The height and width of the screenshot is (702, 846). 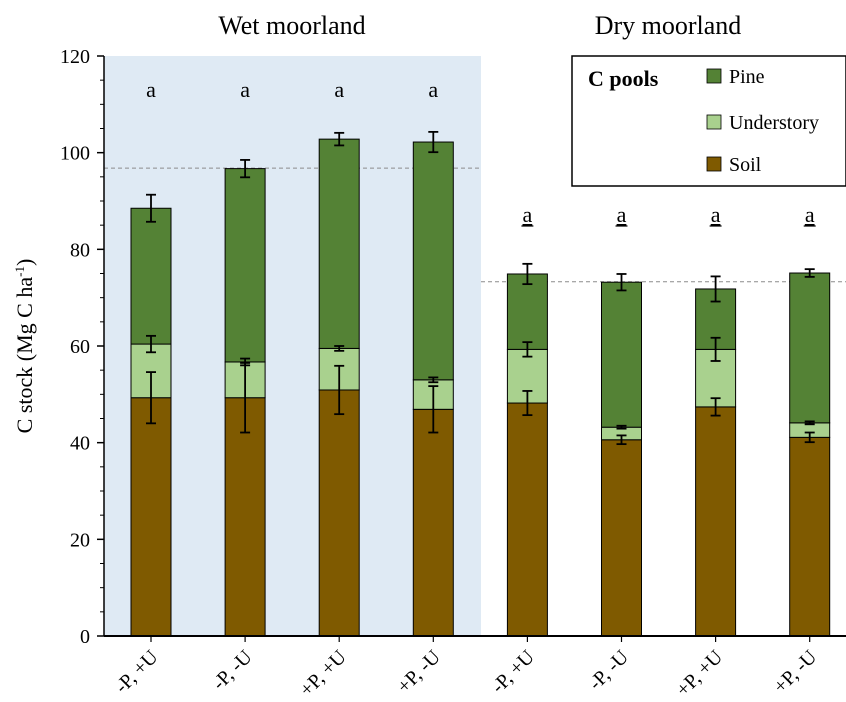 What do you see at coordinates (80, 540) in the screenshot?
I see `y-tick-label-20: 20` at bounding box center [80, 540].